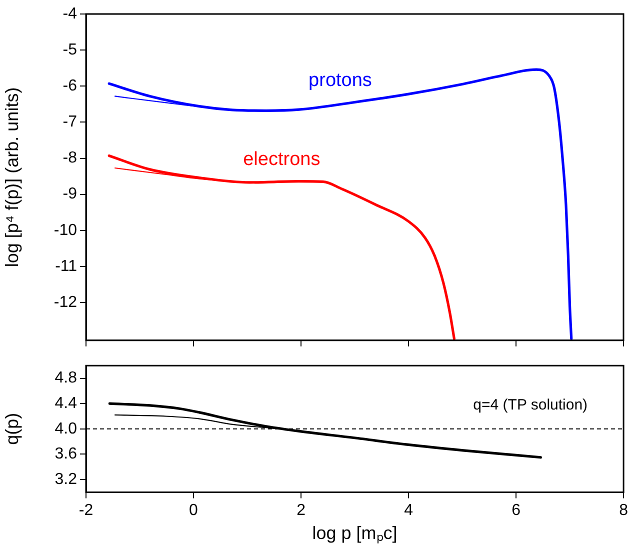  What do you see at coordinates (66, 479) in the screenshot?
I see `y-tick-label: 3.2` at bounding box center [66, 479].